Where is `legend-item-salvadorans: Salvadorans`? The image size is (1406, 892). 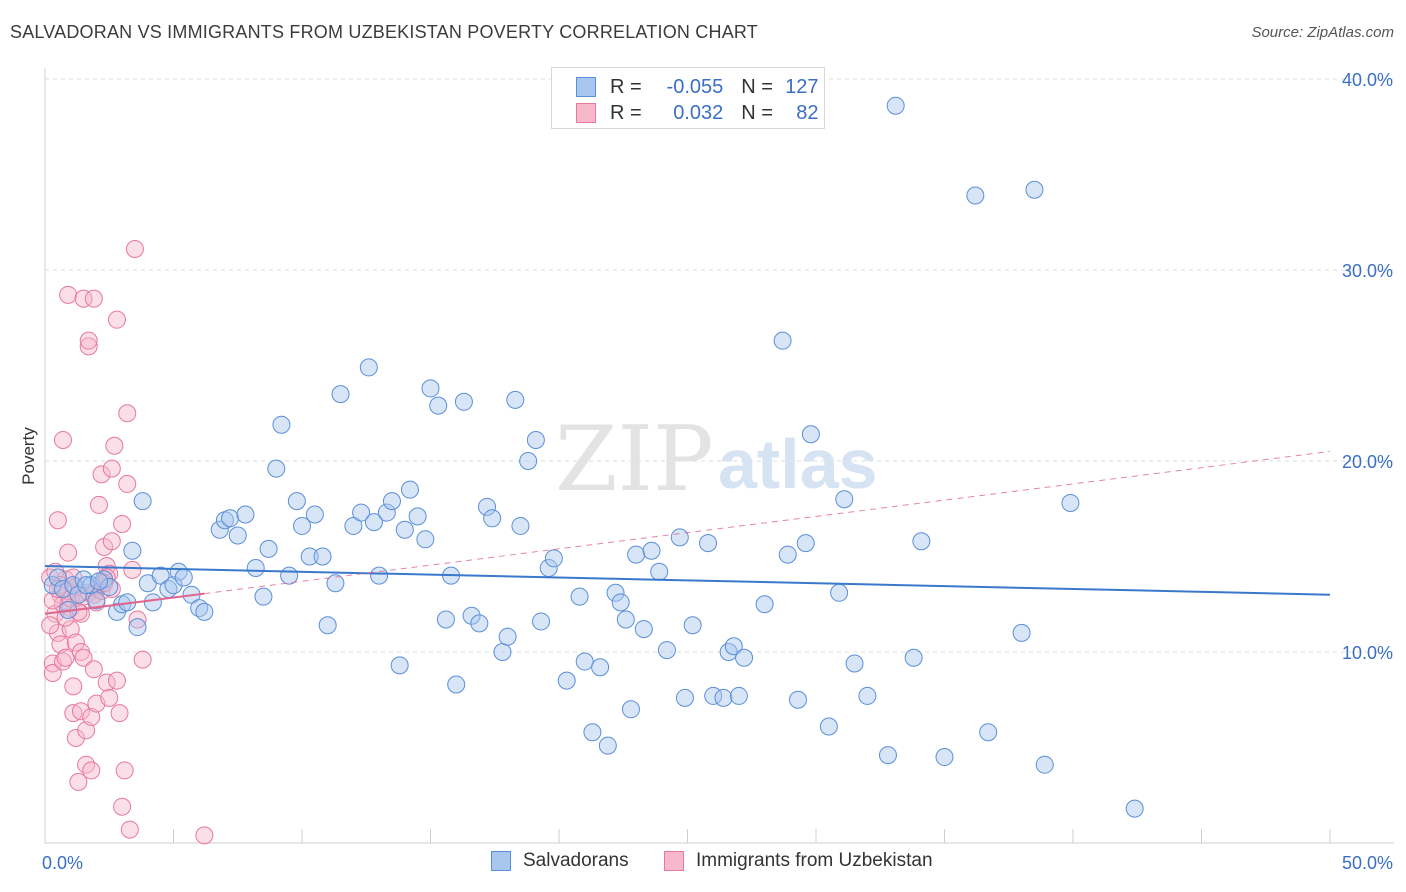
legend-item-salvadorans: Salvadorans is located at coordinates (560, 861).